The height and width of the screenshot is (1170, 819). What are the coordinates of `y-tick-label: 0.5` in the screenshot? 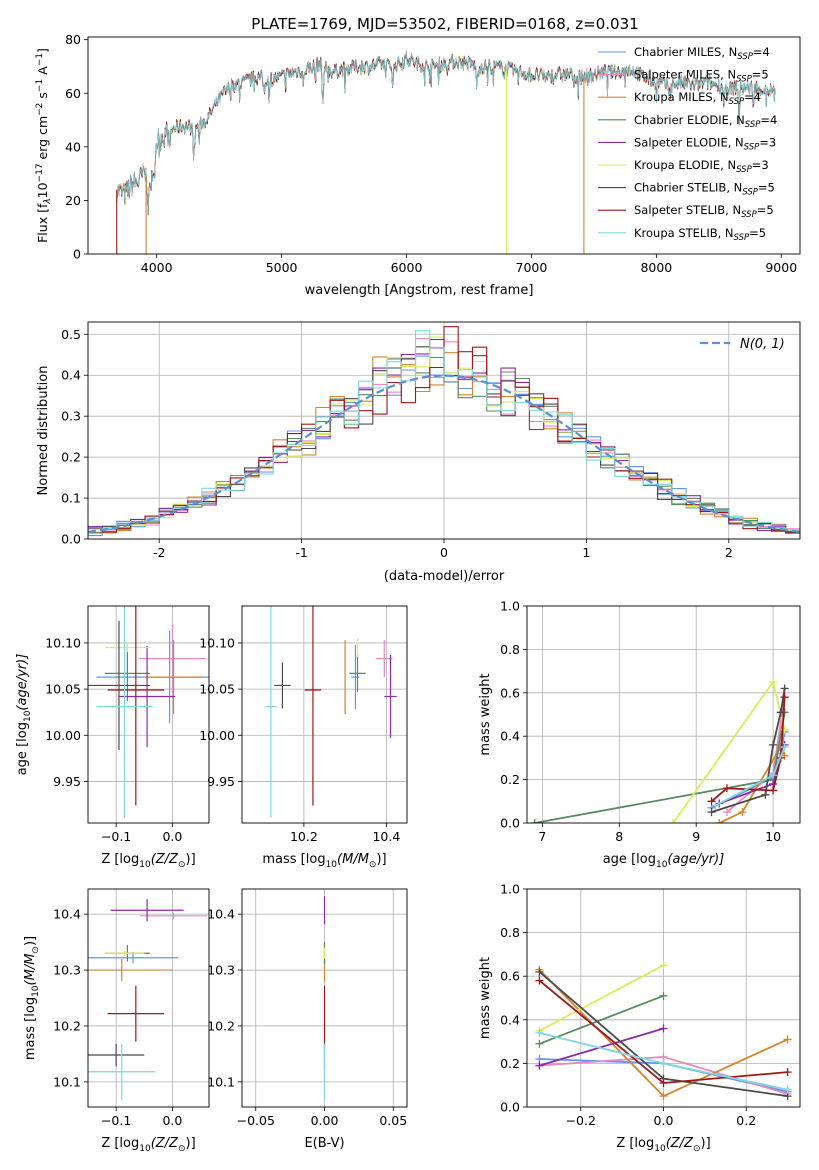 It's located at (71, 334).